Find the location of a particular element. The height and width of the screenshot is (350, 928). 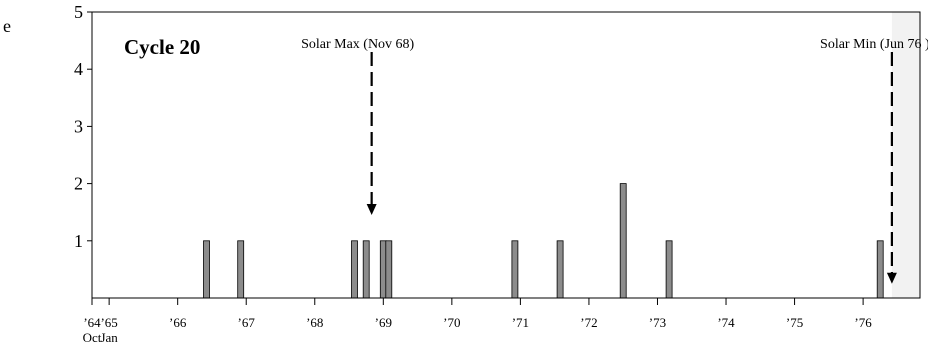

annotation-label-1: Solar Min (Jun 76 ) is located at coordinates (874, 44).